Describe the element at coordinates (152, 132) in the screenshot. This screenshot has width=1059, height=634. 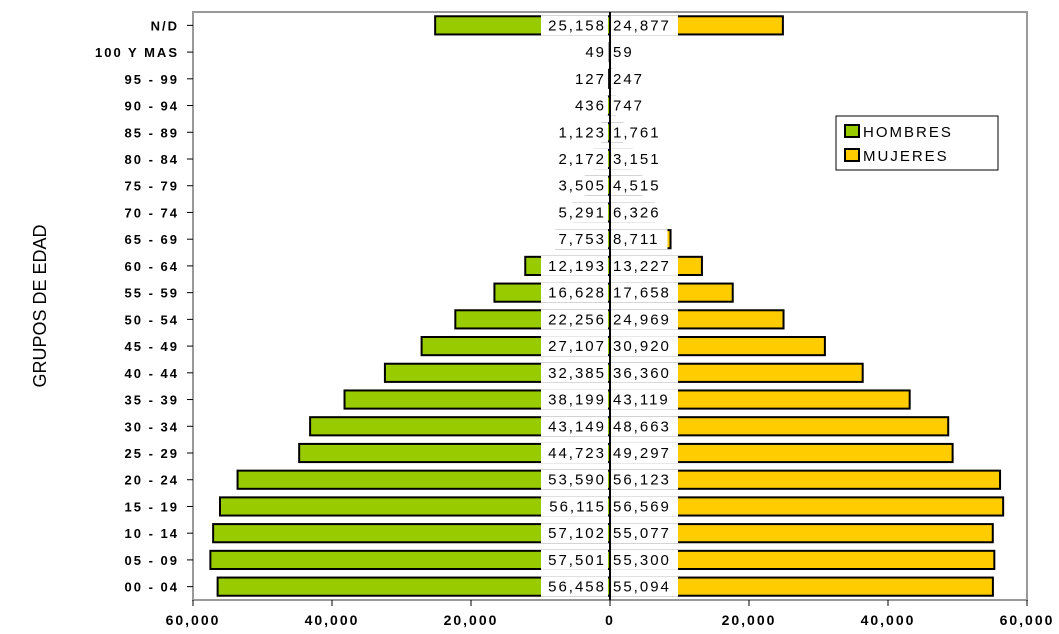
I see `category-label-4: 85 - 89` at that location.